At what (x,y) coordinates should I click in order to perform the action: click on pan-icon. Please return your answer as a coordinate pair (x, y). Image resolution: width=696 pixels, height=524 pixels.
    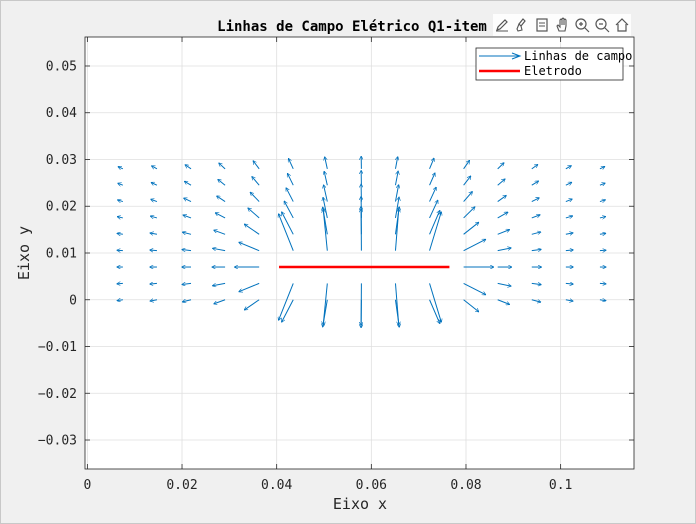
    Looking at the image, I should click on (562, 25).